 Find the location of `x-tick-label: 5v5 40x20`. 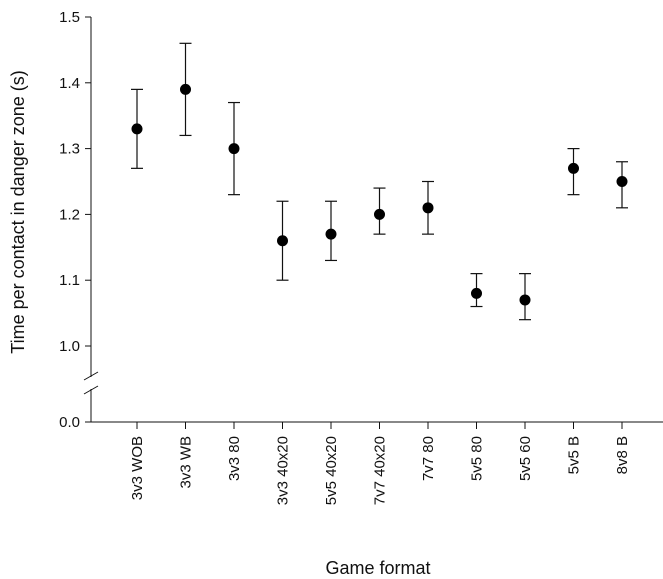

x-tick-label: 5v5 40x20 is located at coordinates (331, 470).